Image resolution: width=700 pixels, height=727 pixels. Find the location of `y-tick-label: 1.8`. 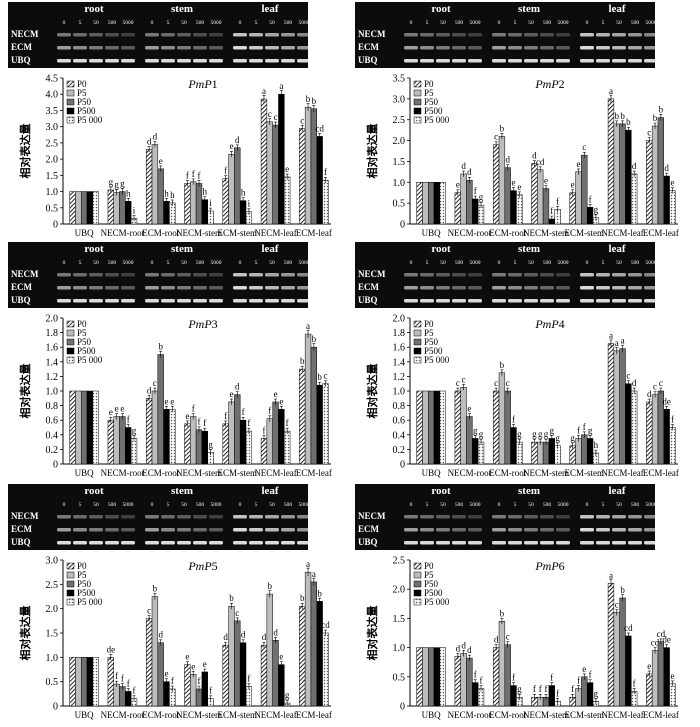

y-tick-label: 1.8 is located at coordinates (399, 333).